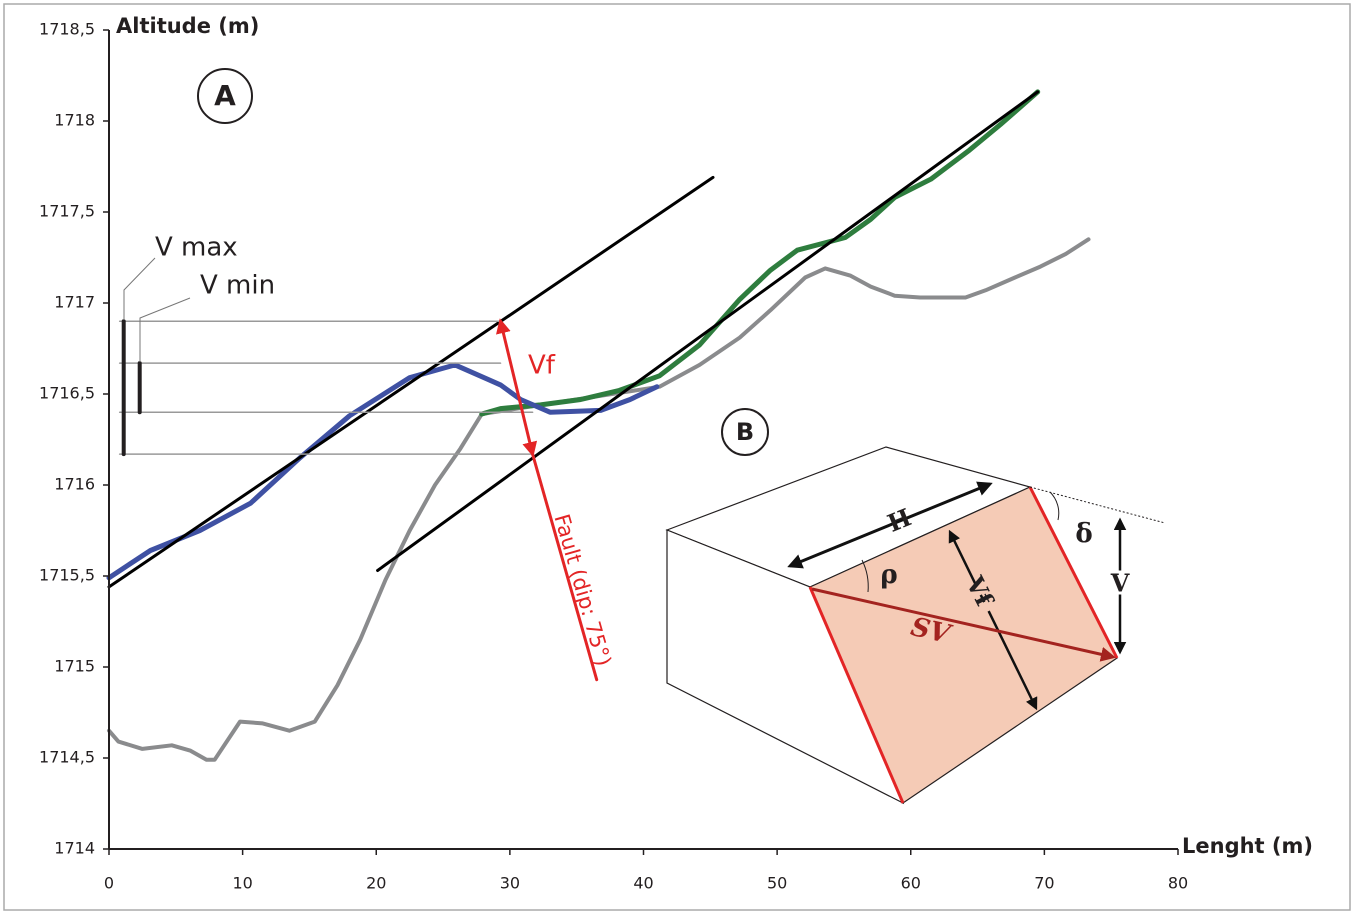  I want to click on y-tick-label: 1714,5, so click(67, 757).